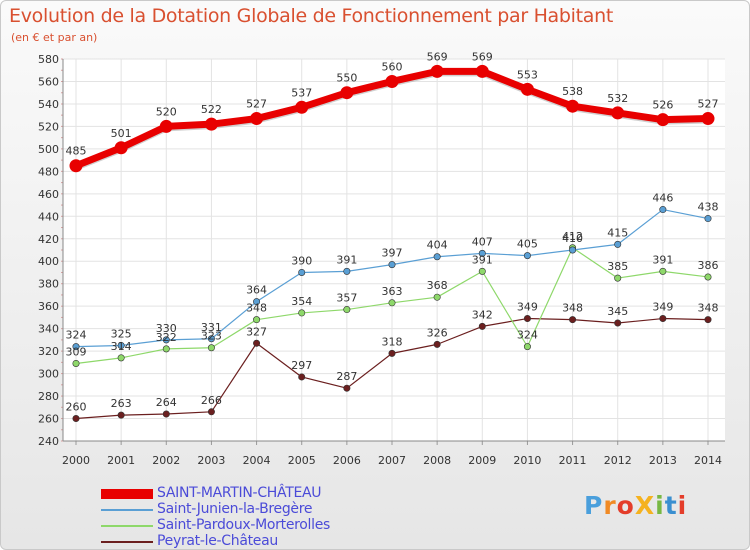  I want to click on y-tick-label: 480, so click(48, 171).